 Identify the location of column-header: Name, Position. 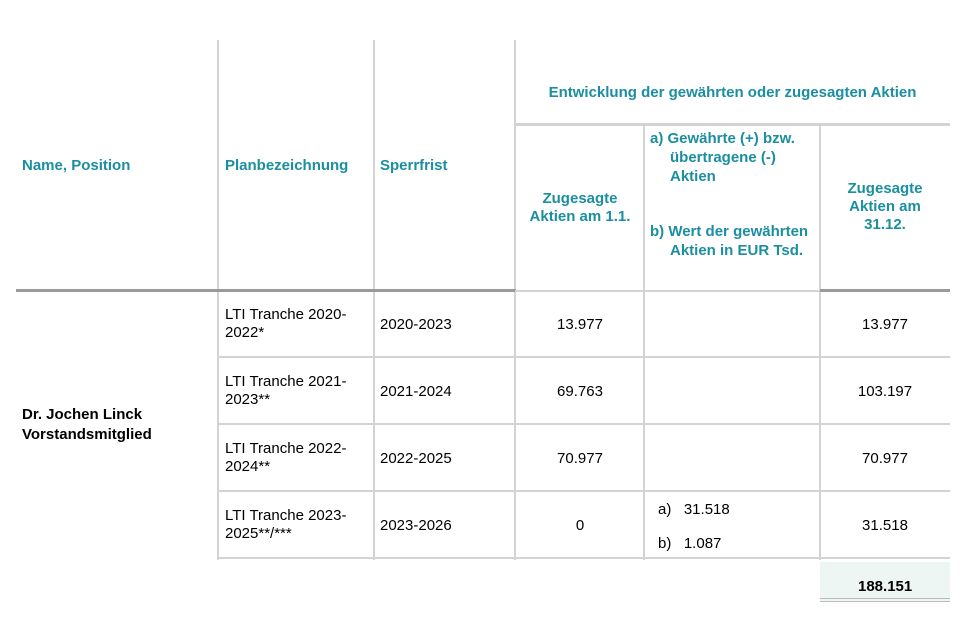
(76, 165).